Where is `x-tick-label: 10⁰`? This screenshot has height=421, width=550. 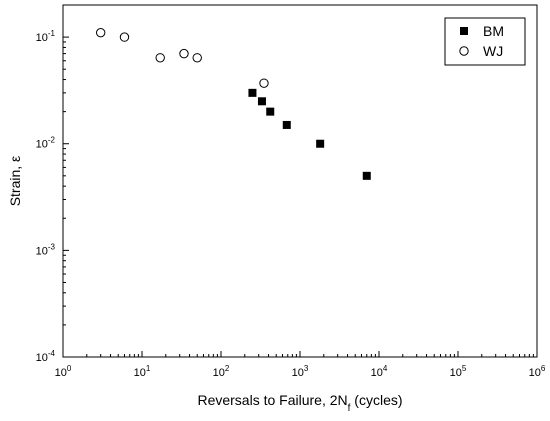
x-tick-label: 10⁰ is located at coordinates (63, 371).